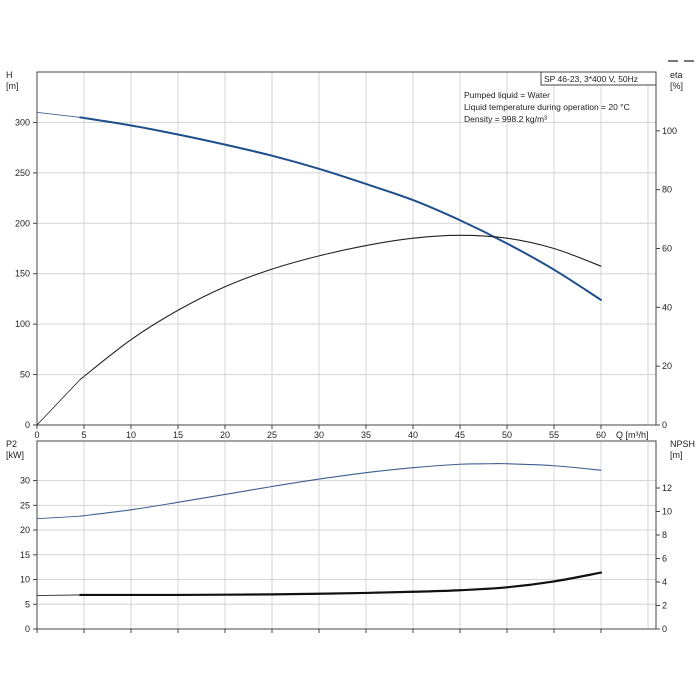 The width and height of the screenshot is (700, 700). I want to click on y-right-axis-label: NPSH [m], so click(682, 449).